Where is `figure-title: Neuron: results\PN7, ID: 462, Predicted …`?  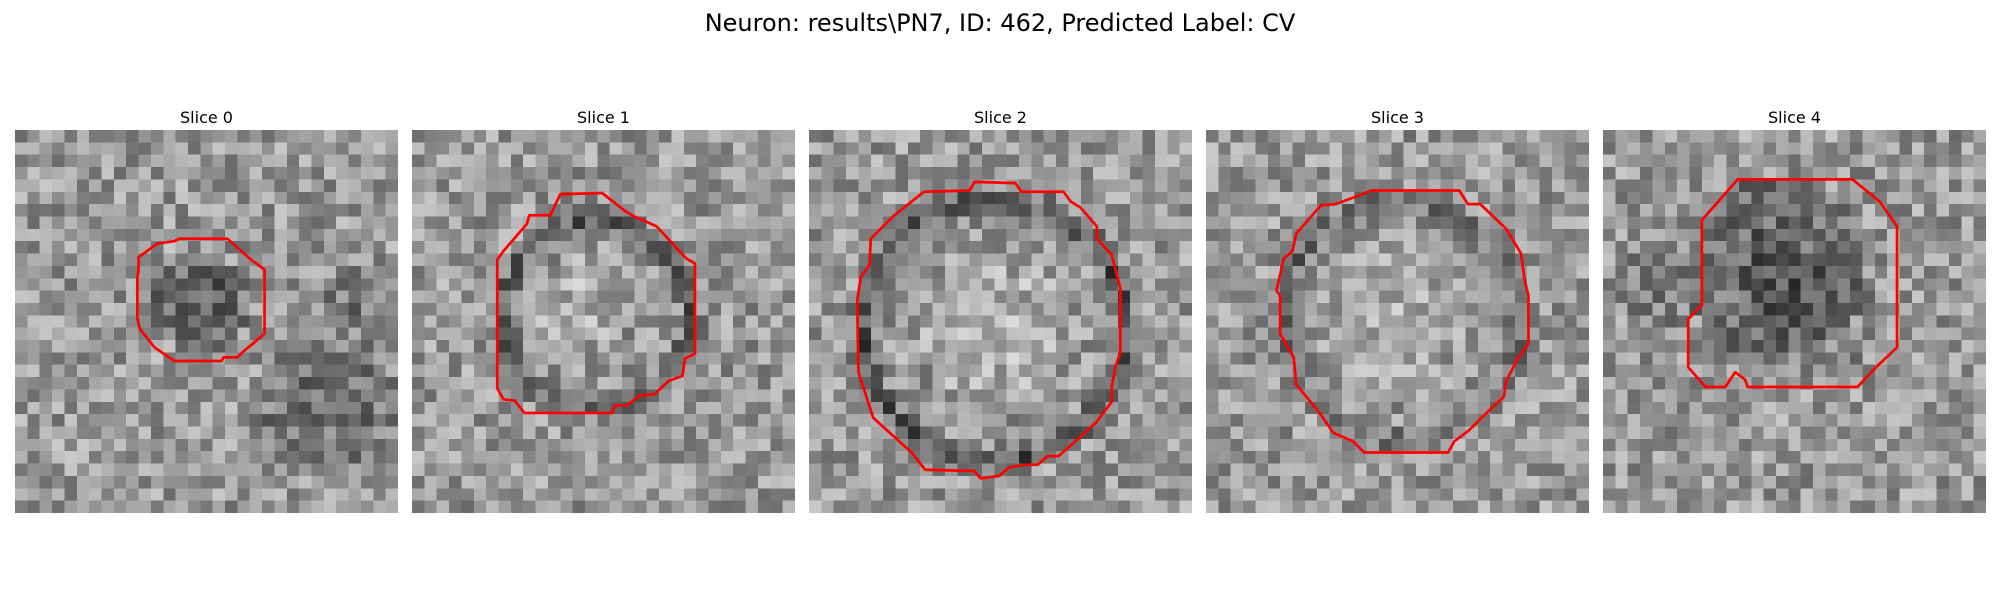 figure-title: Neuron: results\PN7, ID: 462, Predicted … is located at coordinates (1000, 23).